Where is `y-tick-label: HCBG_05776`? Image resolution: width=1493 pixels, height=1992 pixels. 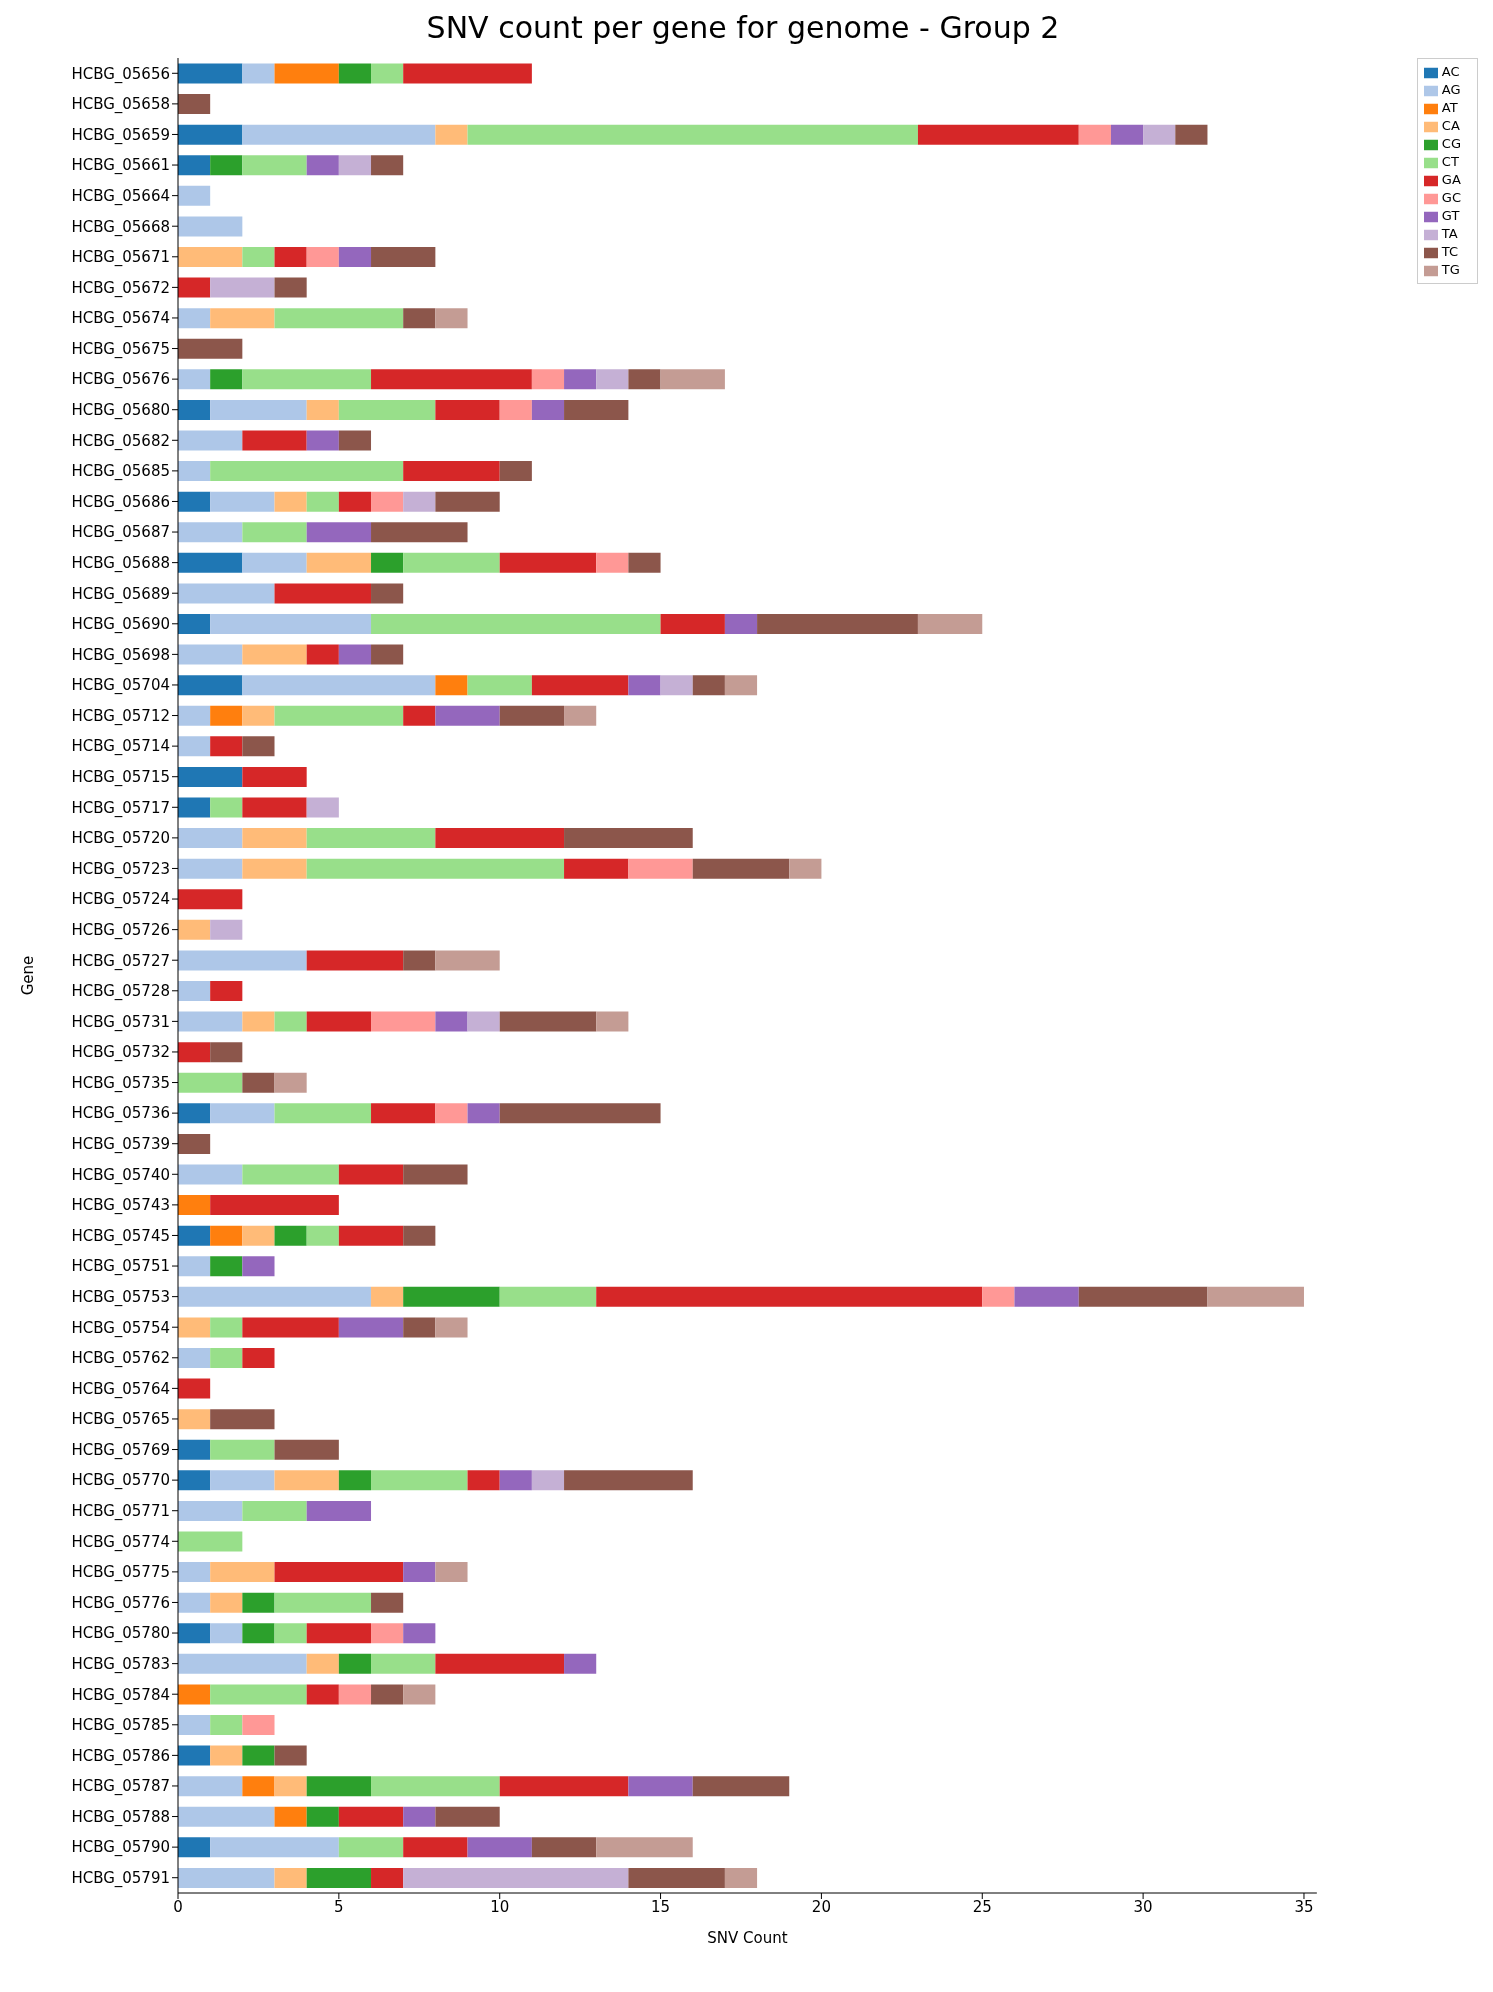
y-tick-label: HCBG_05776 is located at coordinates (120, 1603).